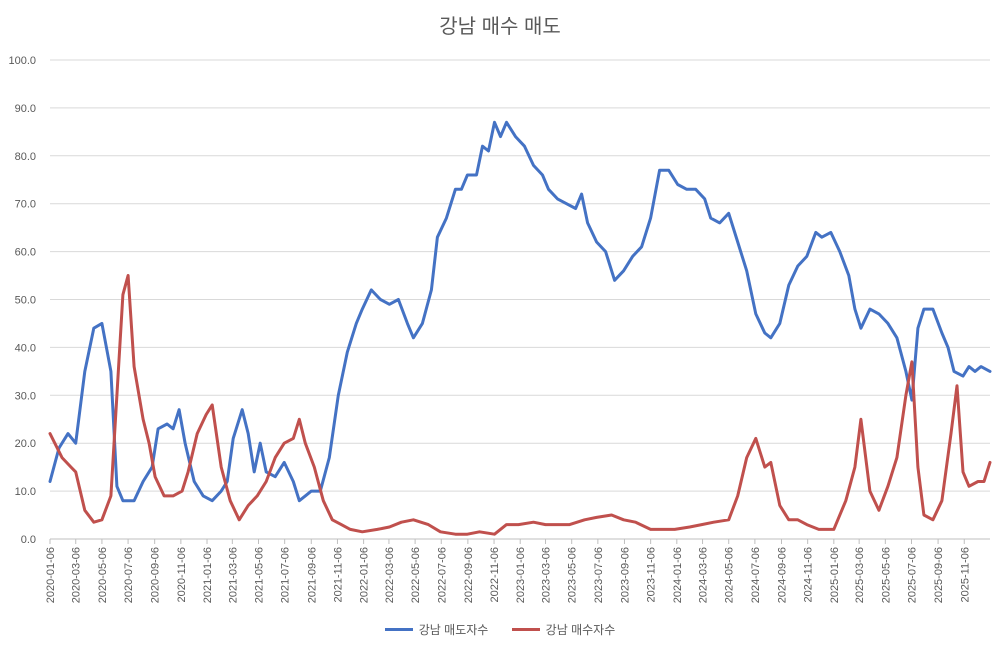 The image size is (1000, 648). I want to click on x-tick-label: 2020-01-06, so click(51, 575).